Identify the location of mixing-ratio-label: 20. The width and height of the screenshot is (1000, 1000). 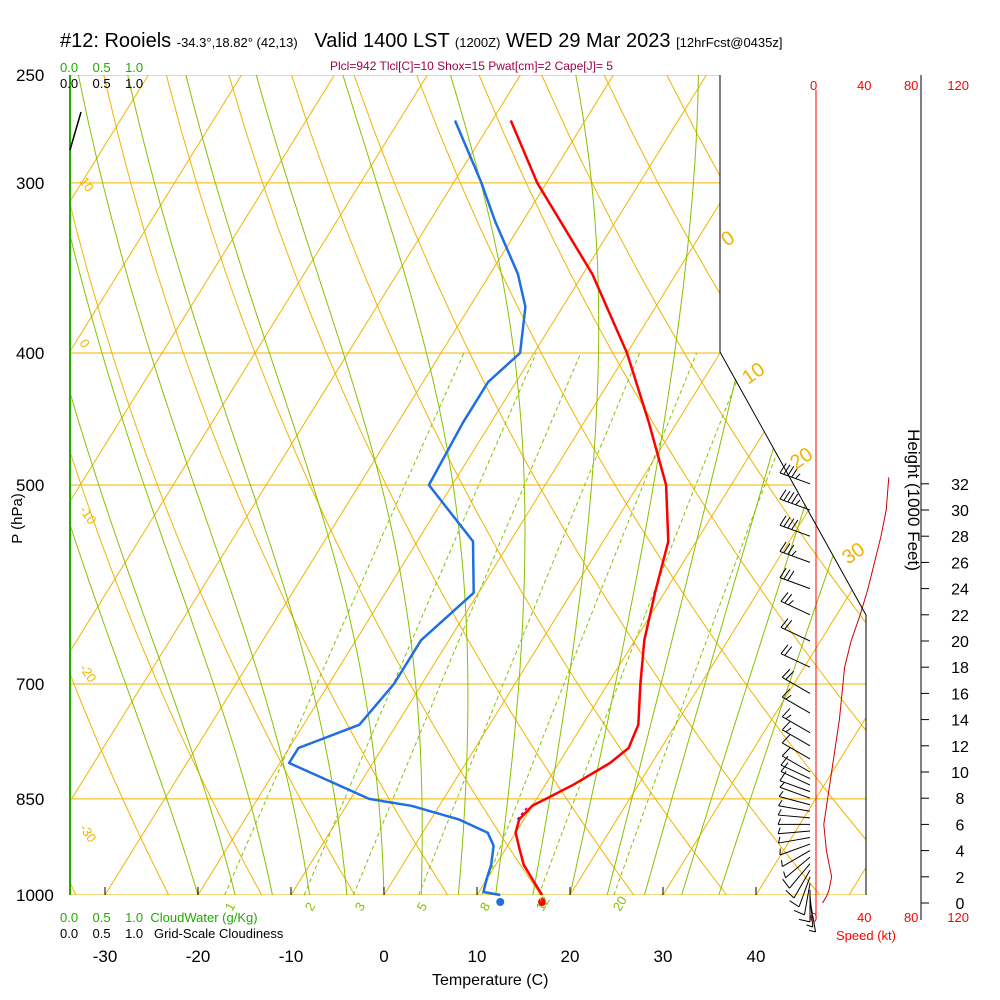
(620, 903).